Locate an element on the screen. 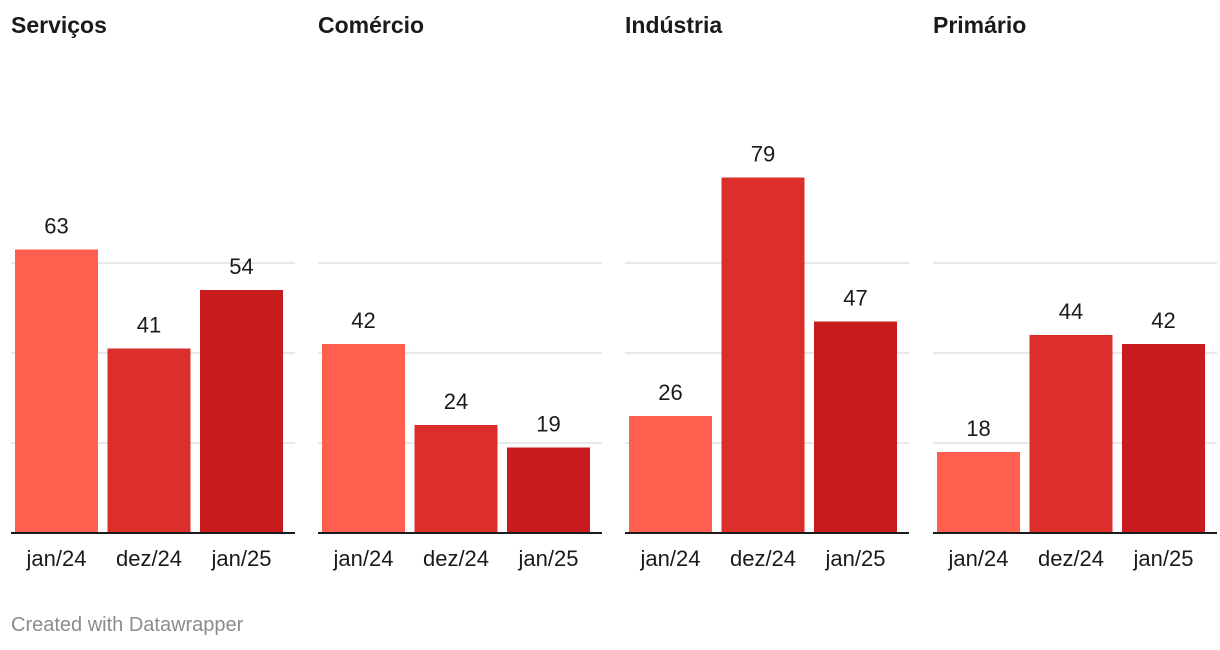 The height and width of the screenshot is (650, 1220). value-label: 26 is located at coordinates (670, 392).